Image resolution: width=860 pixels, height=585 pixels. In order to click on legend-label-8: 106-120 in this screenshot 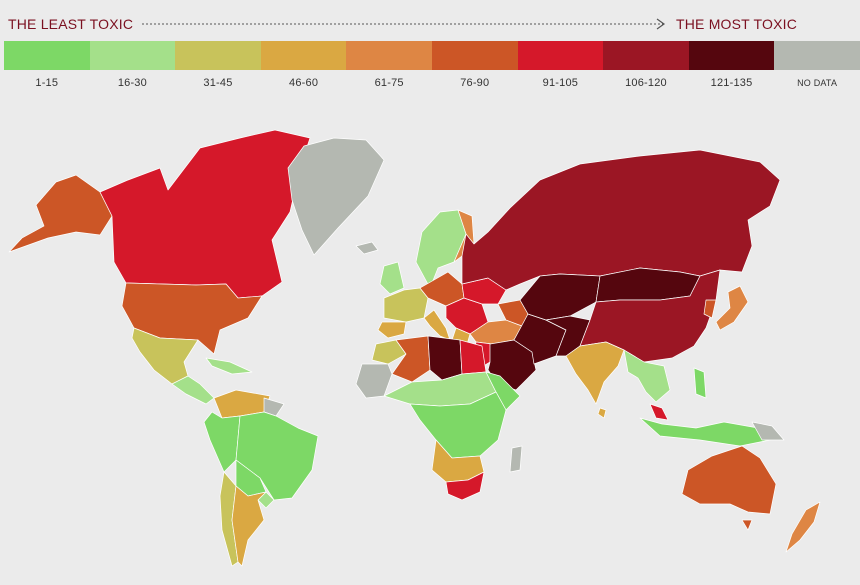, I will do `click(646, 83)`.